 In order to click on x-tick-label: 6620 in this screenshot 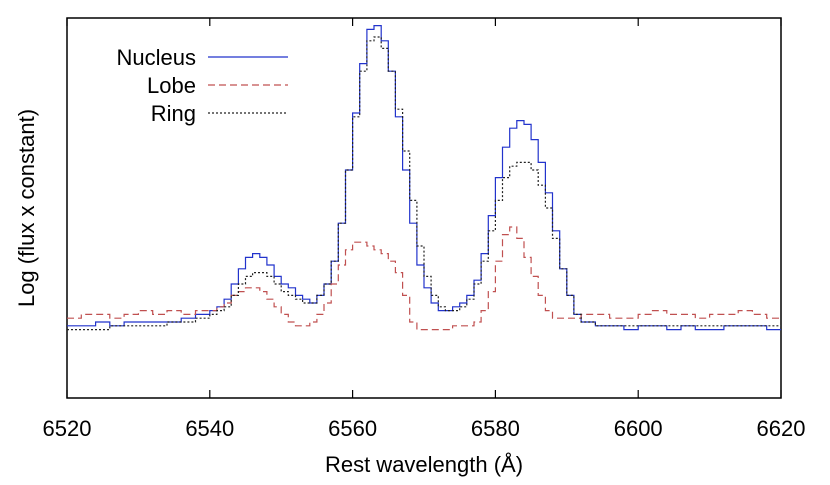, I will do `click(781, 428)`.